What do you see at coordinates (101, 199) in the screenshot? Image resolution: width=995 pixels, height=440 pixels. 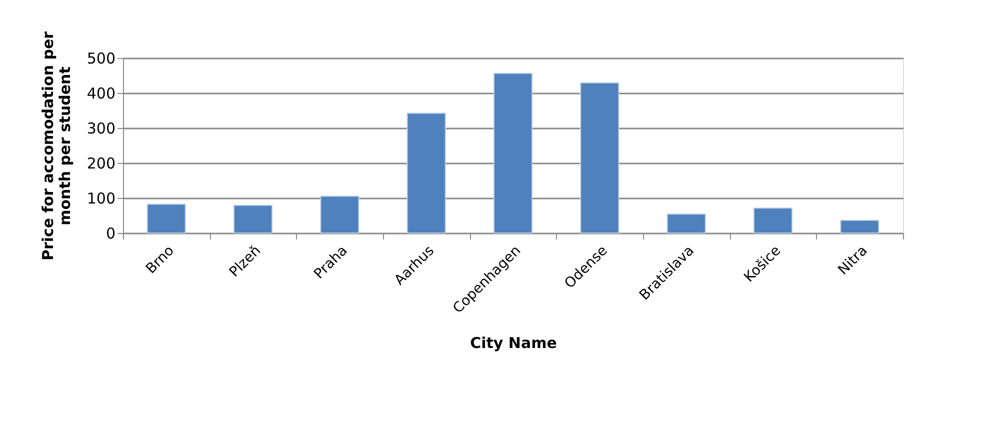 I see `y-tick-label: 100` at bounding box center [101, 199].